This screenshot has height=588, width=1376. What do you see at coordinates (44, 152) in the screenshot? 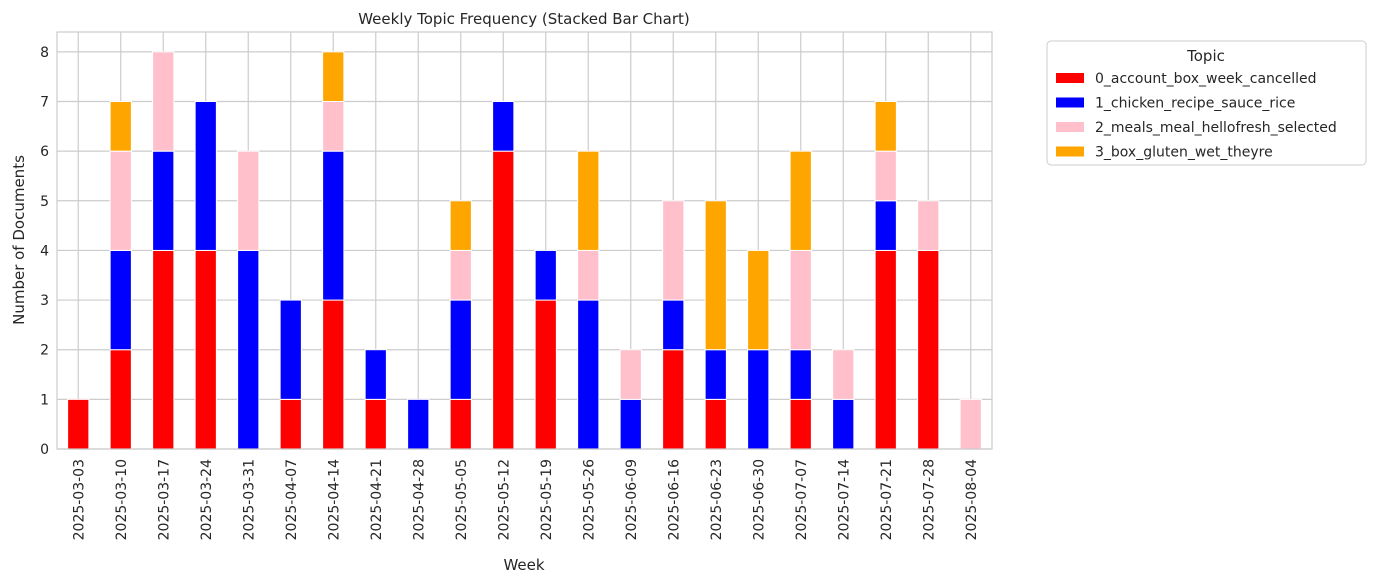
I see `y-tick-label: 6` at bounding box center [44, 152].